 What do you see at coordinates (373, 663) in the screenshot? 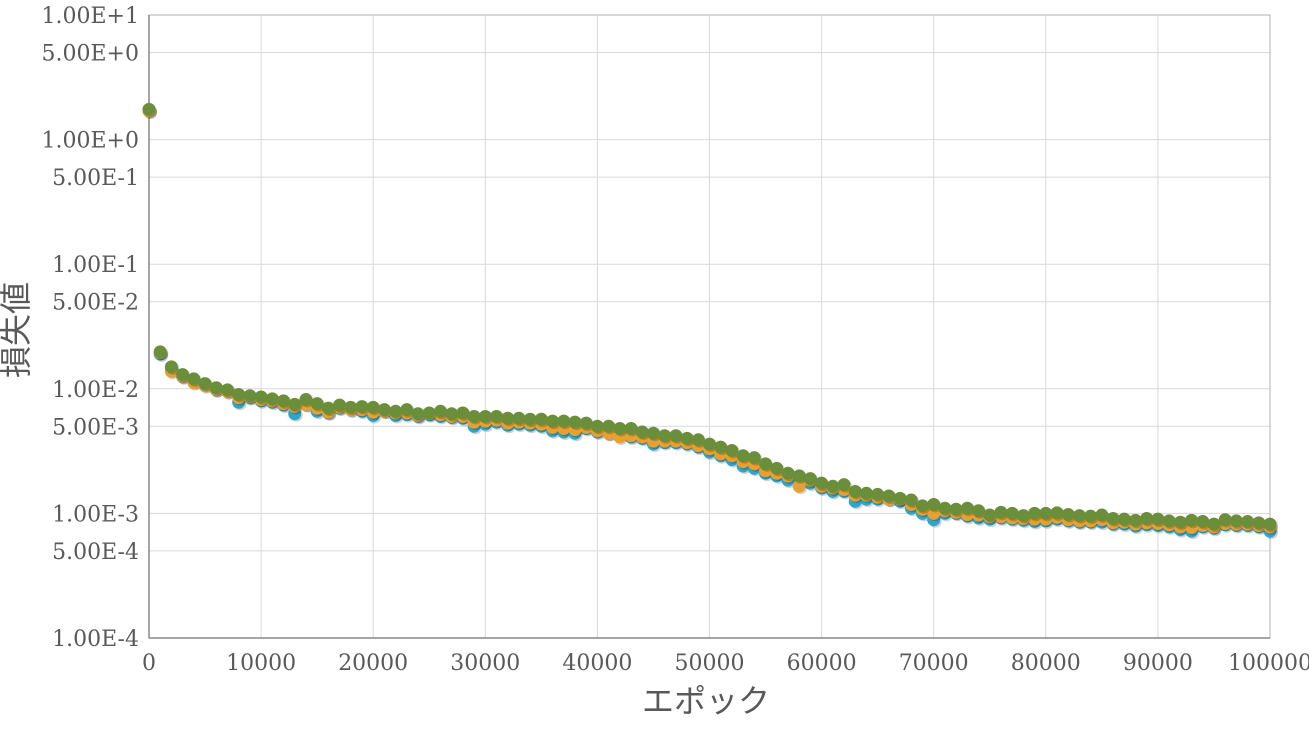
I see `x-tick-label: 20000` at bounding box center [373, 663].